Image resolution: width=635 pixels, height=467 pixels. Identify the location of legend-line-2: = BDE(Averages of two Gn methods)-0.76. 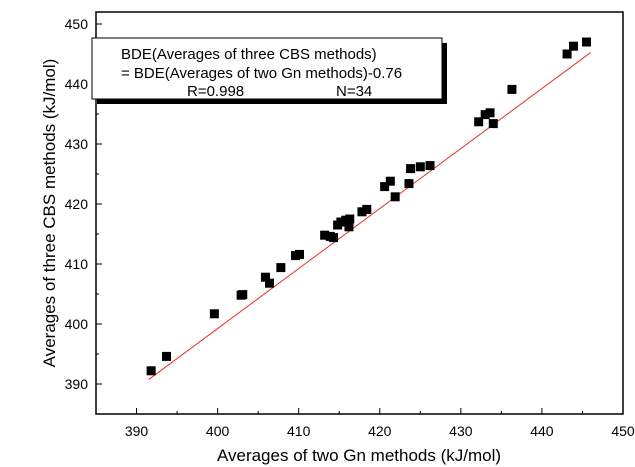
(261, 73).